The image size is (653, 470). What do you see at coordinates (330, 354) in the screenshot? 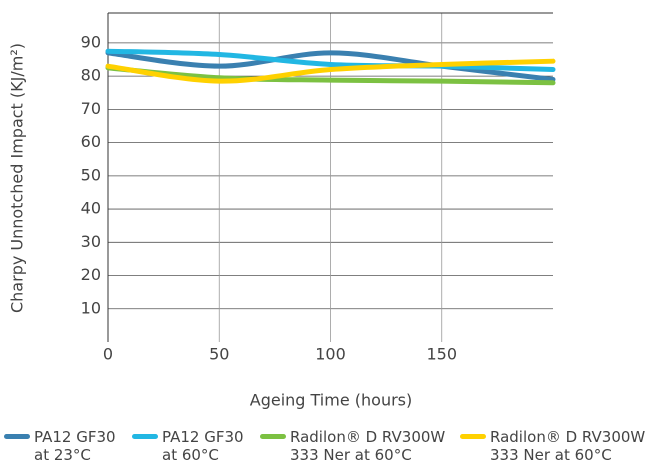
I see `x-tick-label: 100` at bounding box center [330, 354].